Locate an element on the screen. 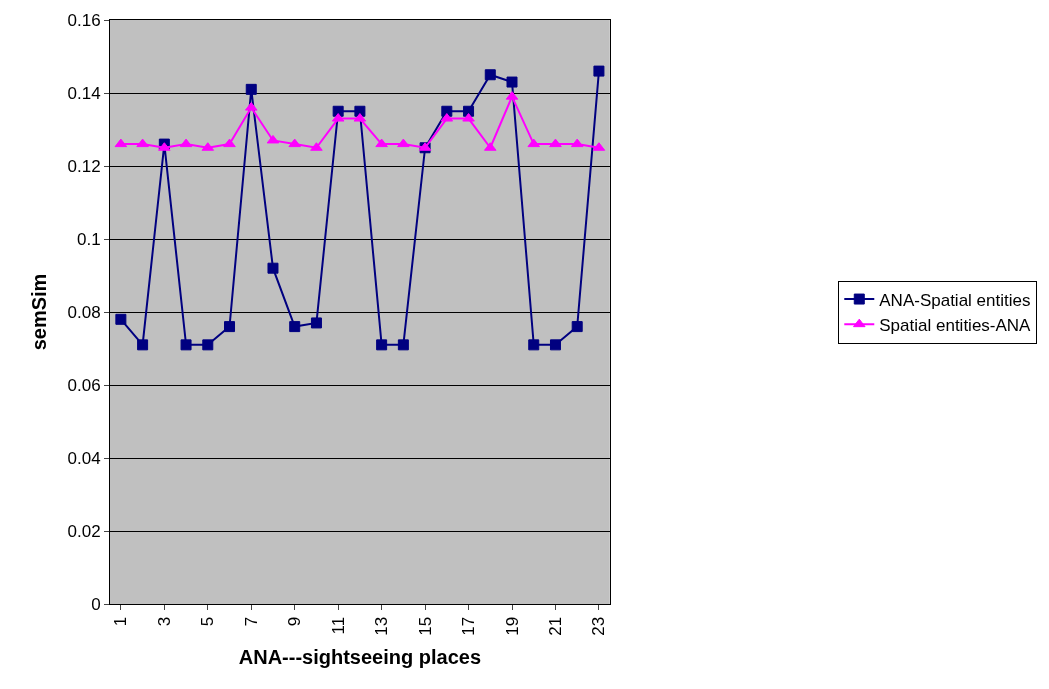 This screenshot has height=689, width=1049. x-tick-label: 13 is located at coordinates (382, 626).